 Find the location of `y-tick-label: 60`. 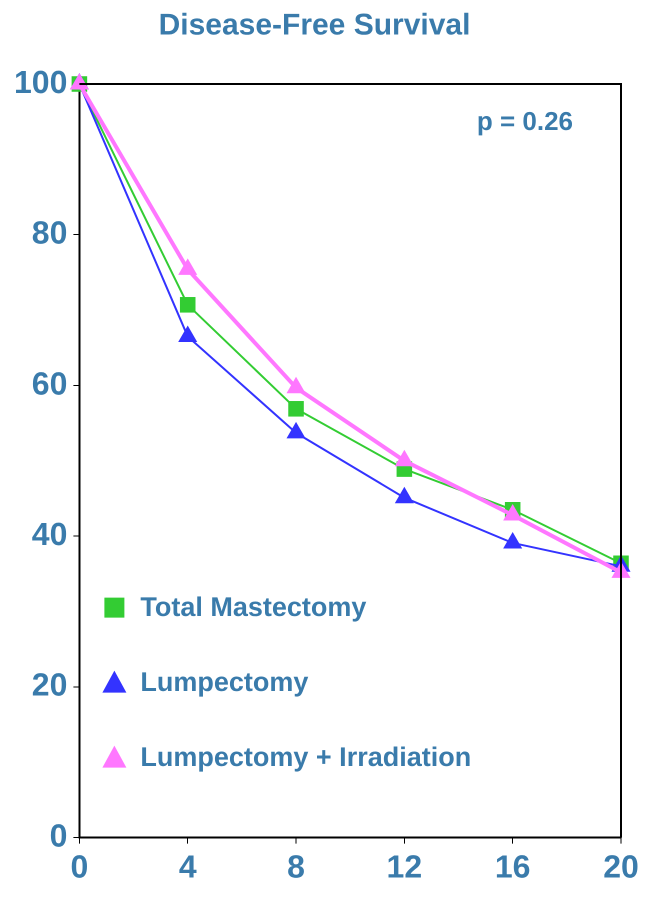

y-tick-label: 60 is located at coordinates (50, 383).